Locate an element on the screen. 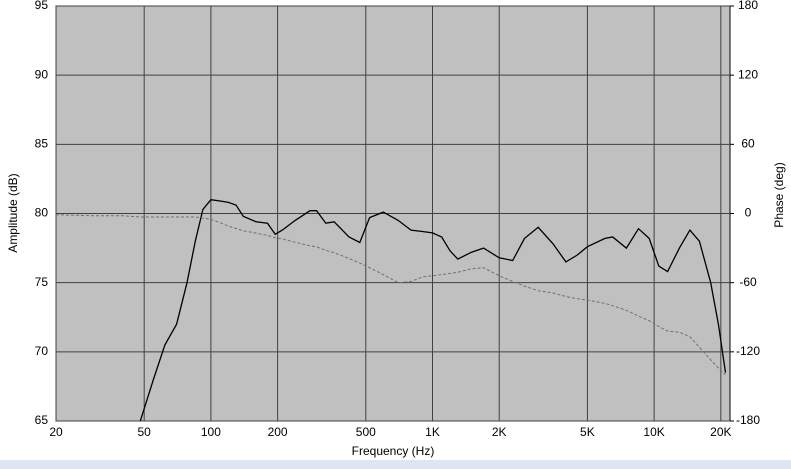 This screenshot has height=469, width=791. y-tick-label: 65 is located at coordinates (42, 420).